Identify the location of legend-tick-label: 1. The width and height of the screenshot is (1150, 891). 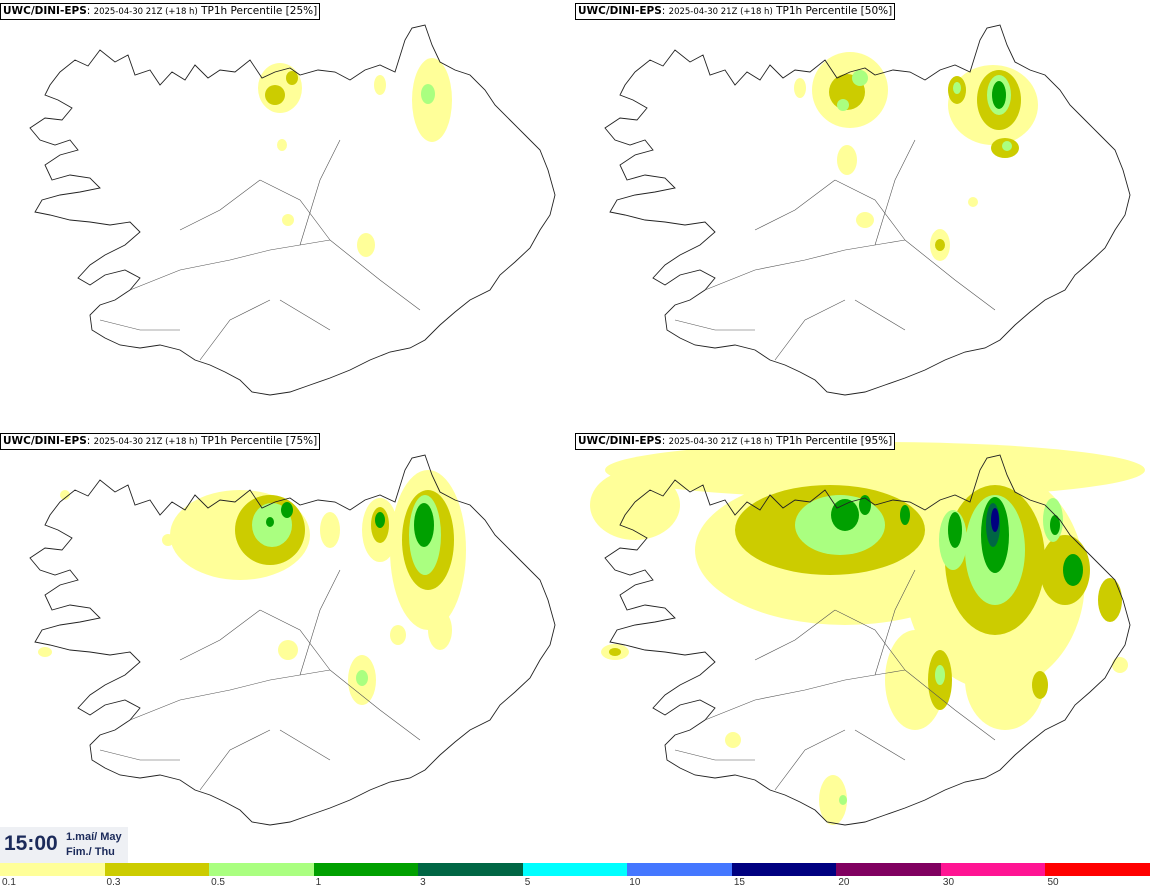
(318, 882).